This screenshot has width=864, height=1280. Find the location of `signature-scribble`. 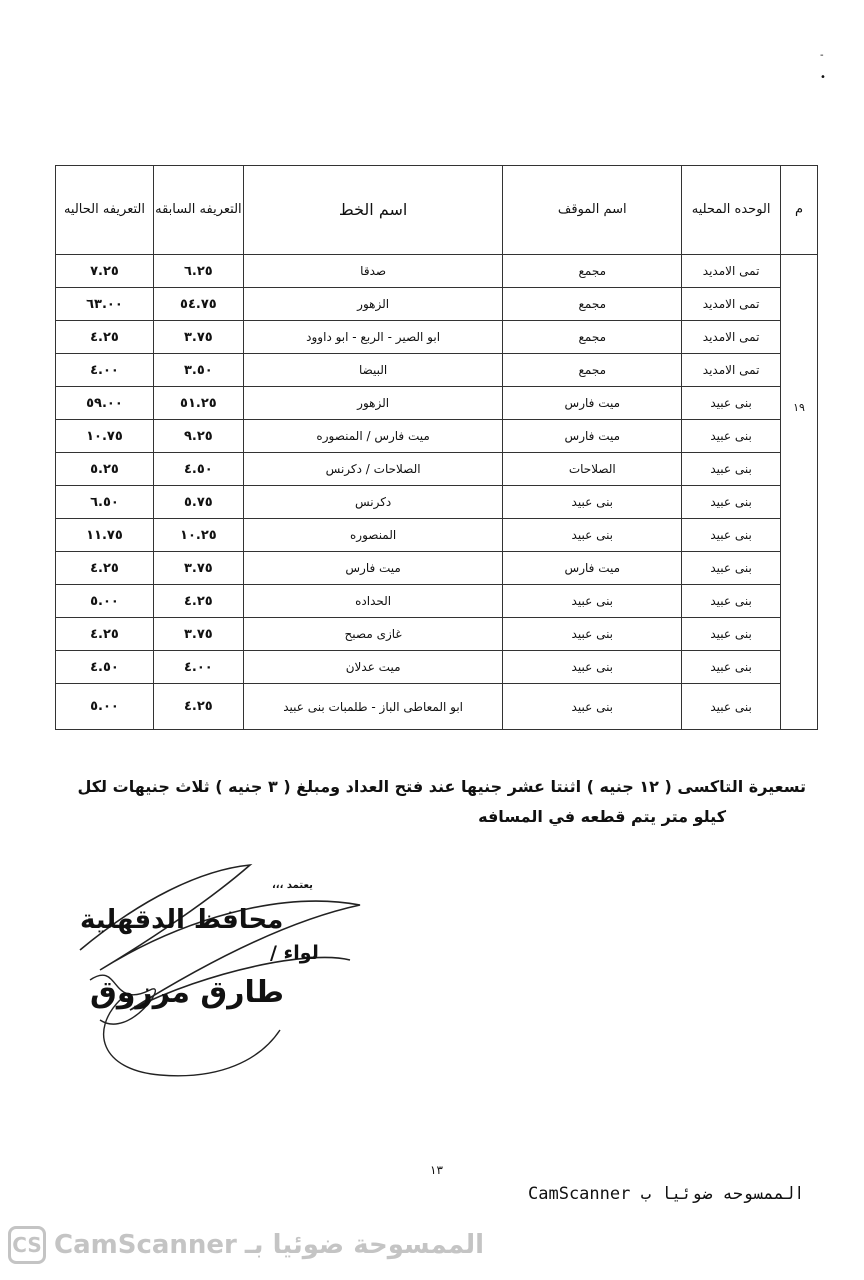

signature-scribble is located at coordinates (220, 970).